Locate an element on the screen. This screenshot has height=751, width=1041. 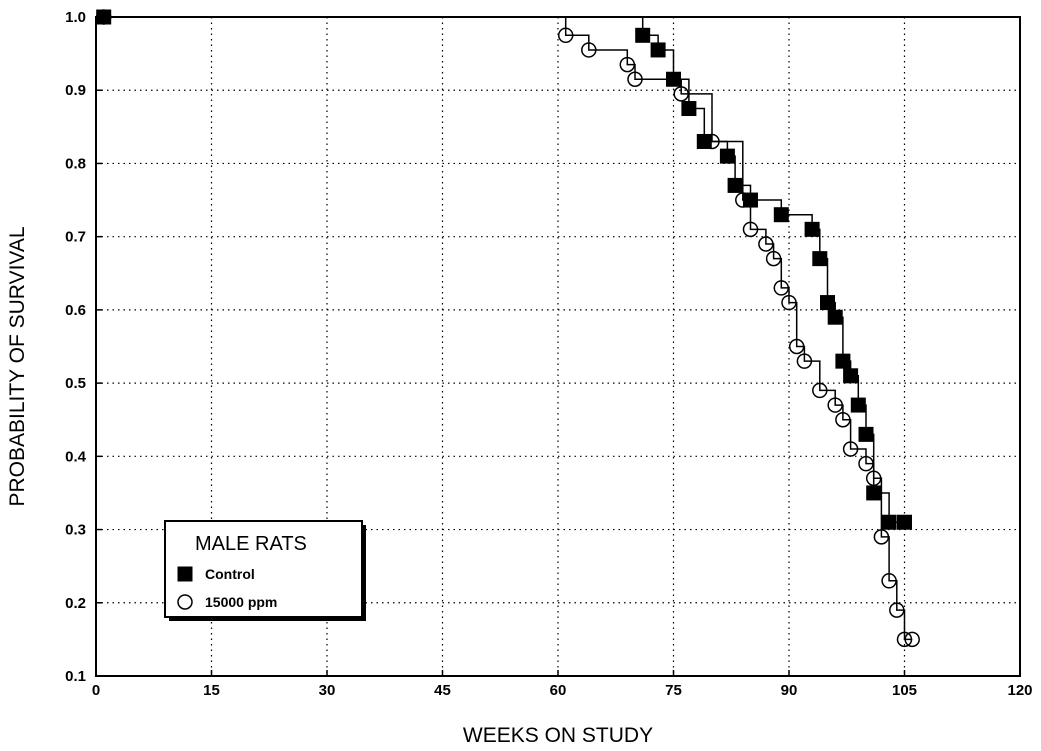
legend-title: MALE RATS is located at coordinates (251, 544).